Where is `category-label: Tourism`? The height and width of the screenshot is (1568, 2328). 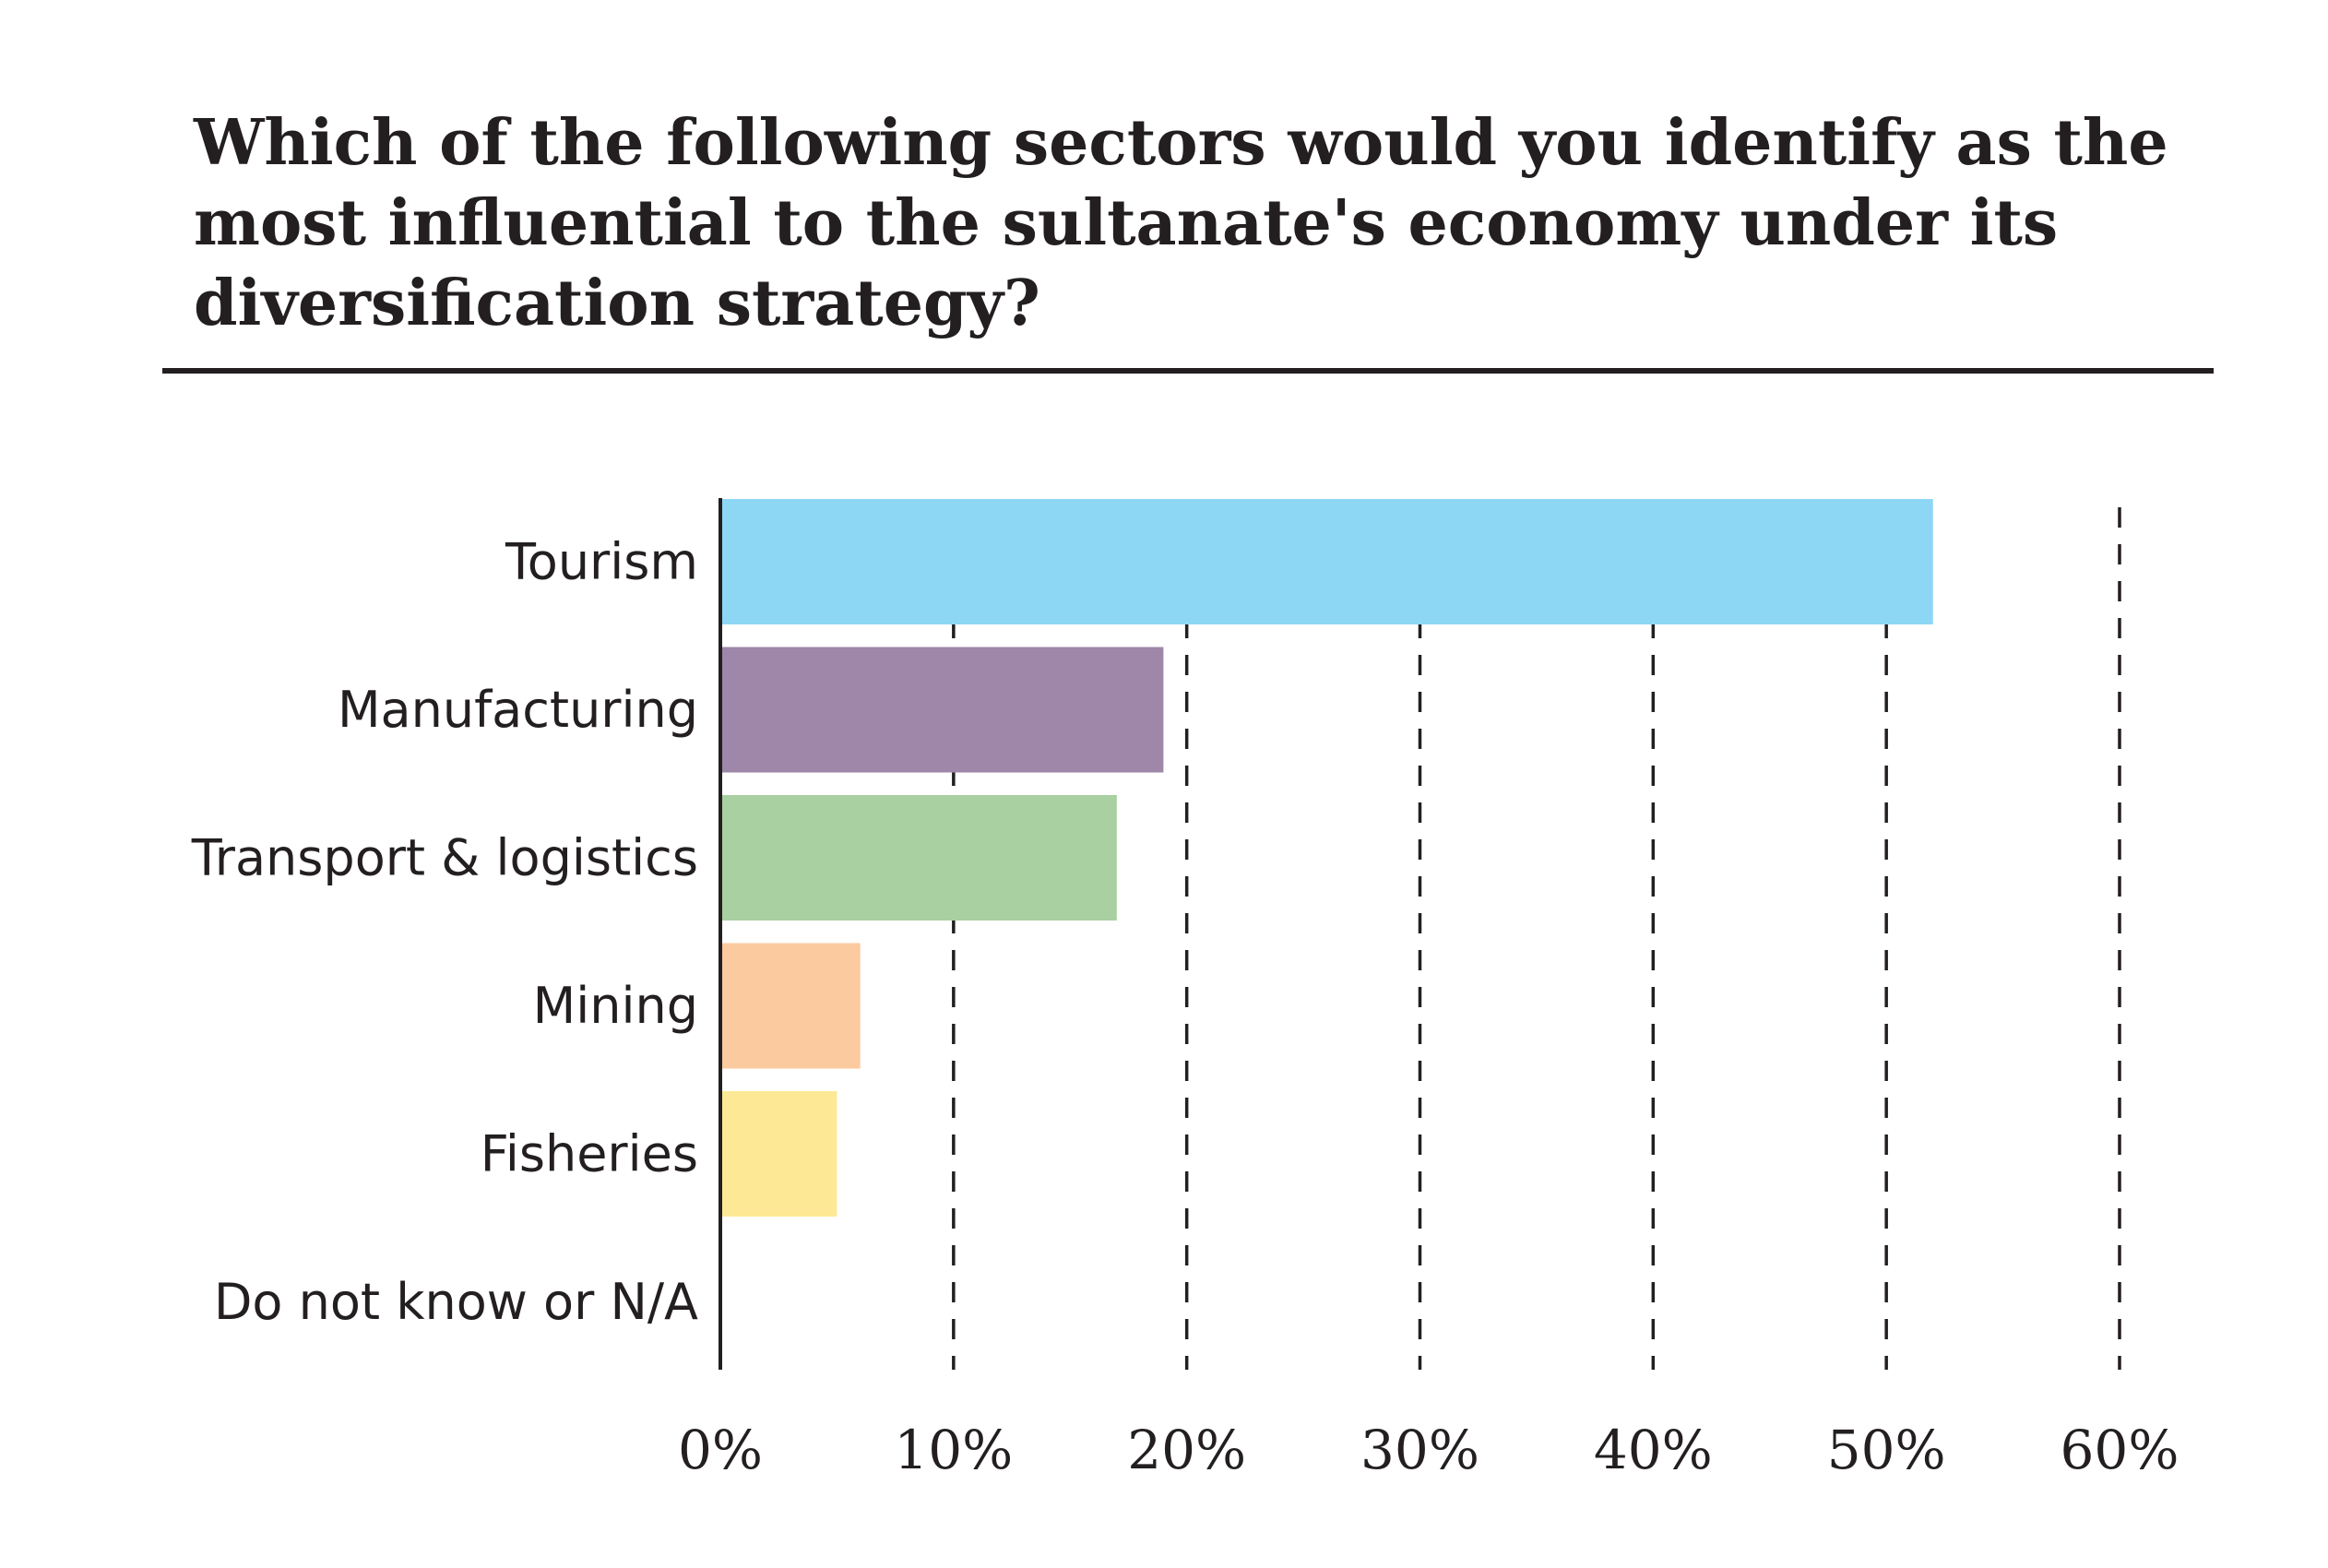 category-label: Tourism is located at coordinates (601, 562).